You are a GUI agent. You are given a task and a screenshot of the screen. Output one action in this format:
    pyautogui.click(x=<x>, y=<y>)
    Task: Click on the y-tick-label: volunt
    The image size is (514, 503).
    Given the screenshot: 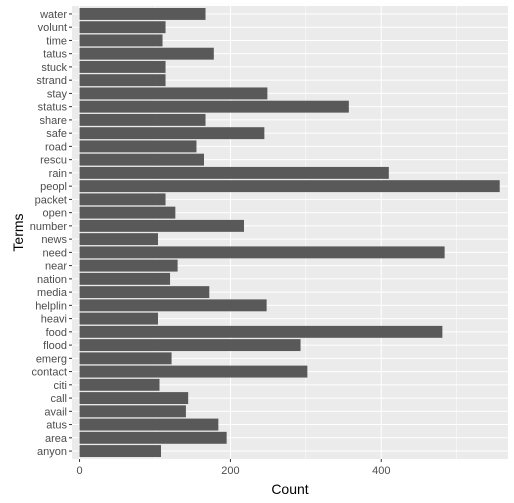 What is the action you would take?
    pyautogui.click(x=52, y=28)
    